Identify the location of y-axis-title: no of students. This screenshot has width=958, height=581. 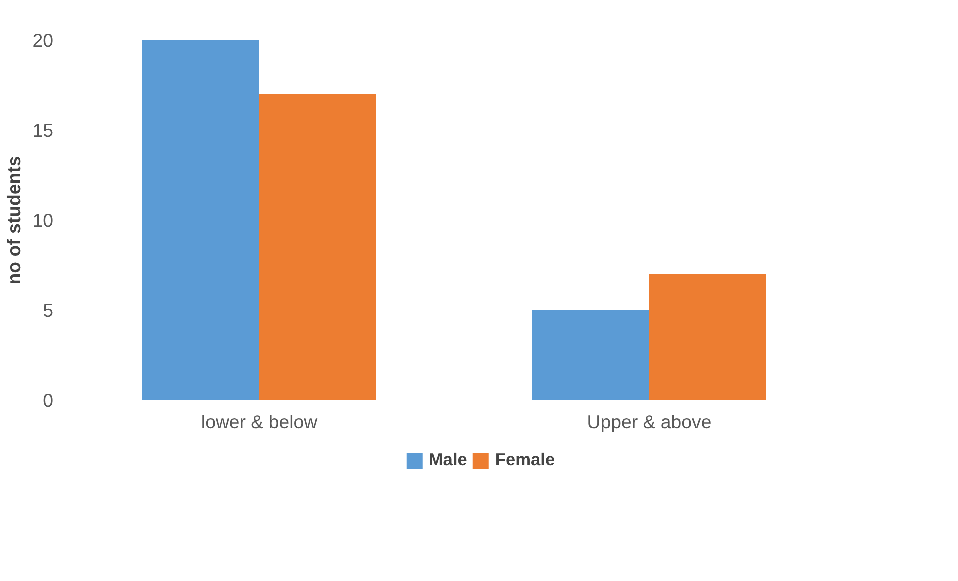
(14, 220).